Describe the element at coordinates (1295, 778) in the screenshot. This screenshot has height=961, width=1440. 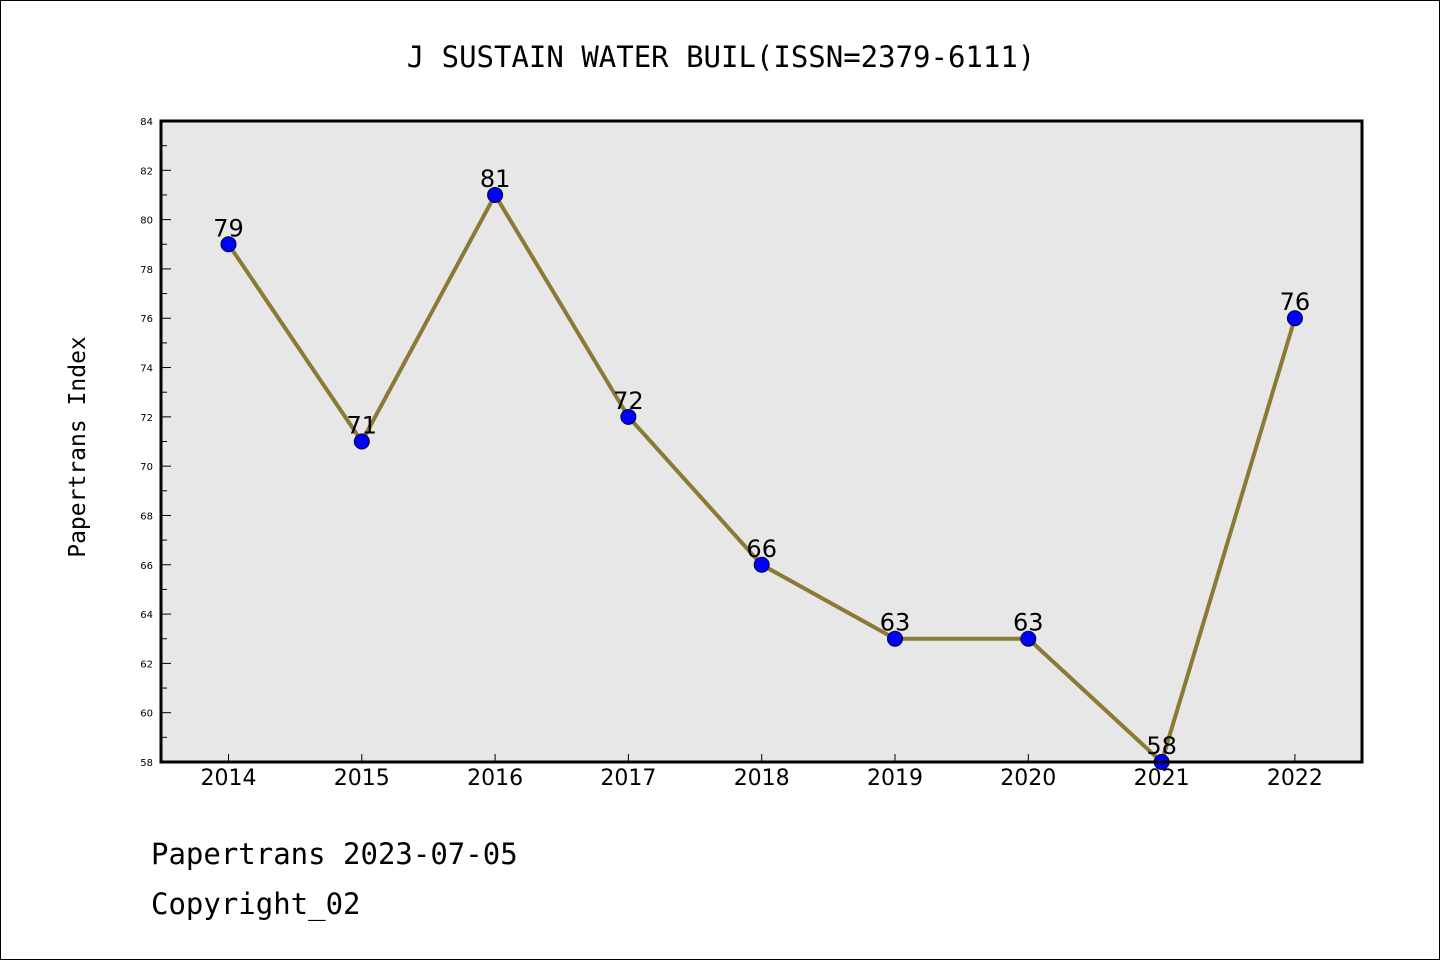
I see `x-tick-label: 2022` at that location.